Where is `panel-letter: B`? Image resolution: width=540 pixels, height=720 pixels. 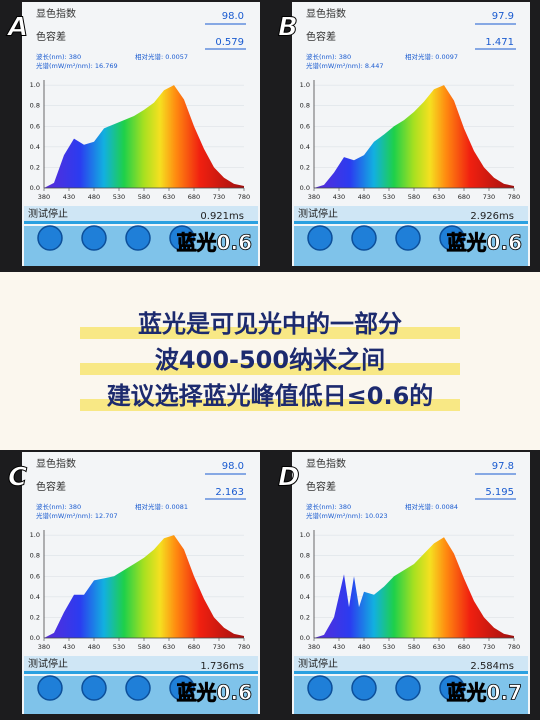 panel-letter: B is located at coordinates (288, 28).